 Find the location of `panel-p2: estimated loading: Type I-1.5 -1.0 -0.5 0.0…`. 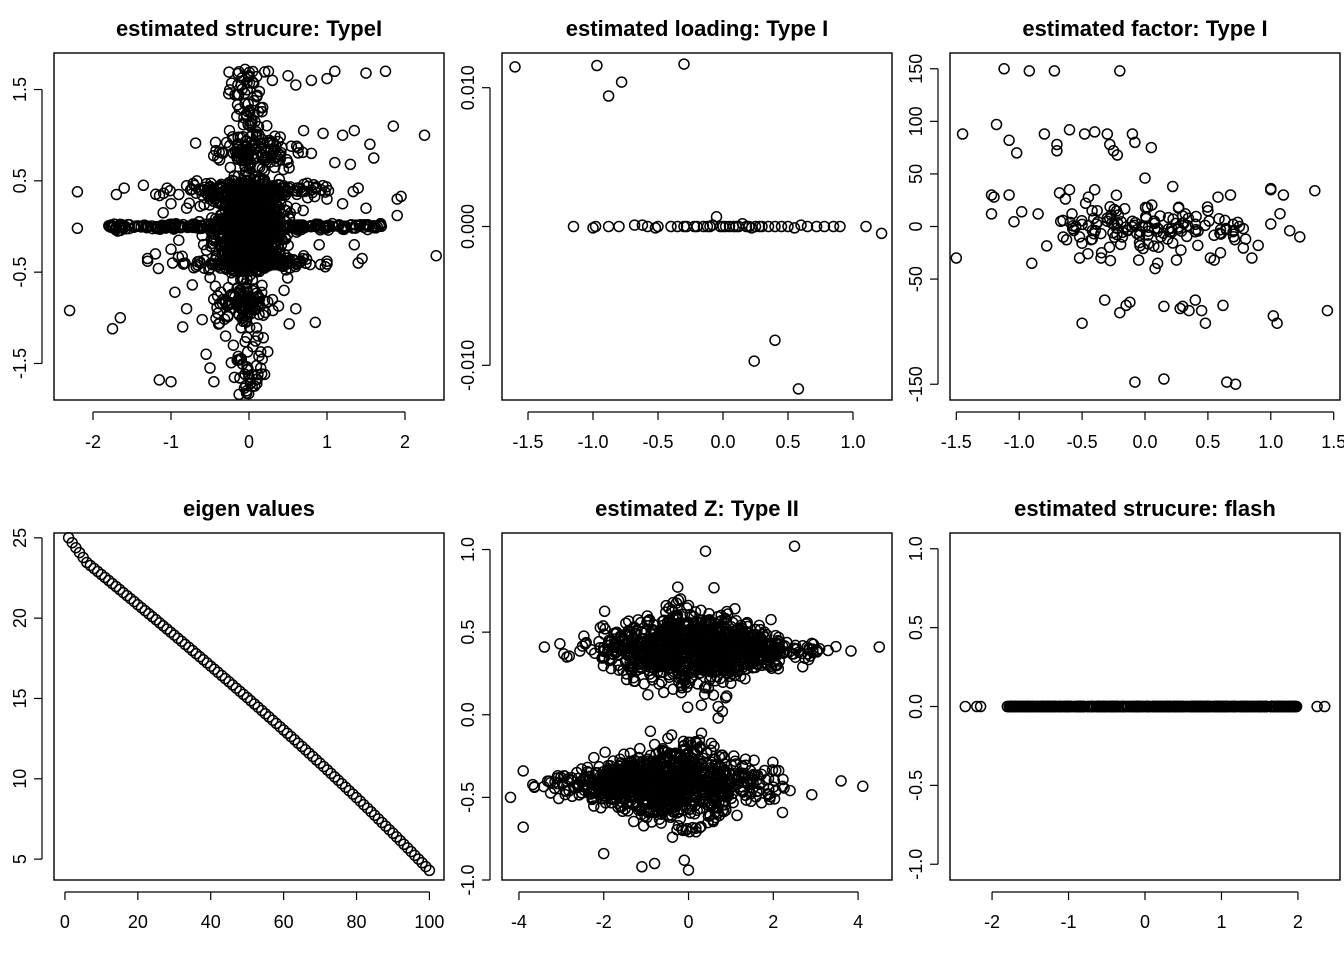

panel-p2: estimated loading: Type I-1.5 -1.0 -0.5 0.0… is located at coordinates (675, 234).